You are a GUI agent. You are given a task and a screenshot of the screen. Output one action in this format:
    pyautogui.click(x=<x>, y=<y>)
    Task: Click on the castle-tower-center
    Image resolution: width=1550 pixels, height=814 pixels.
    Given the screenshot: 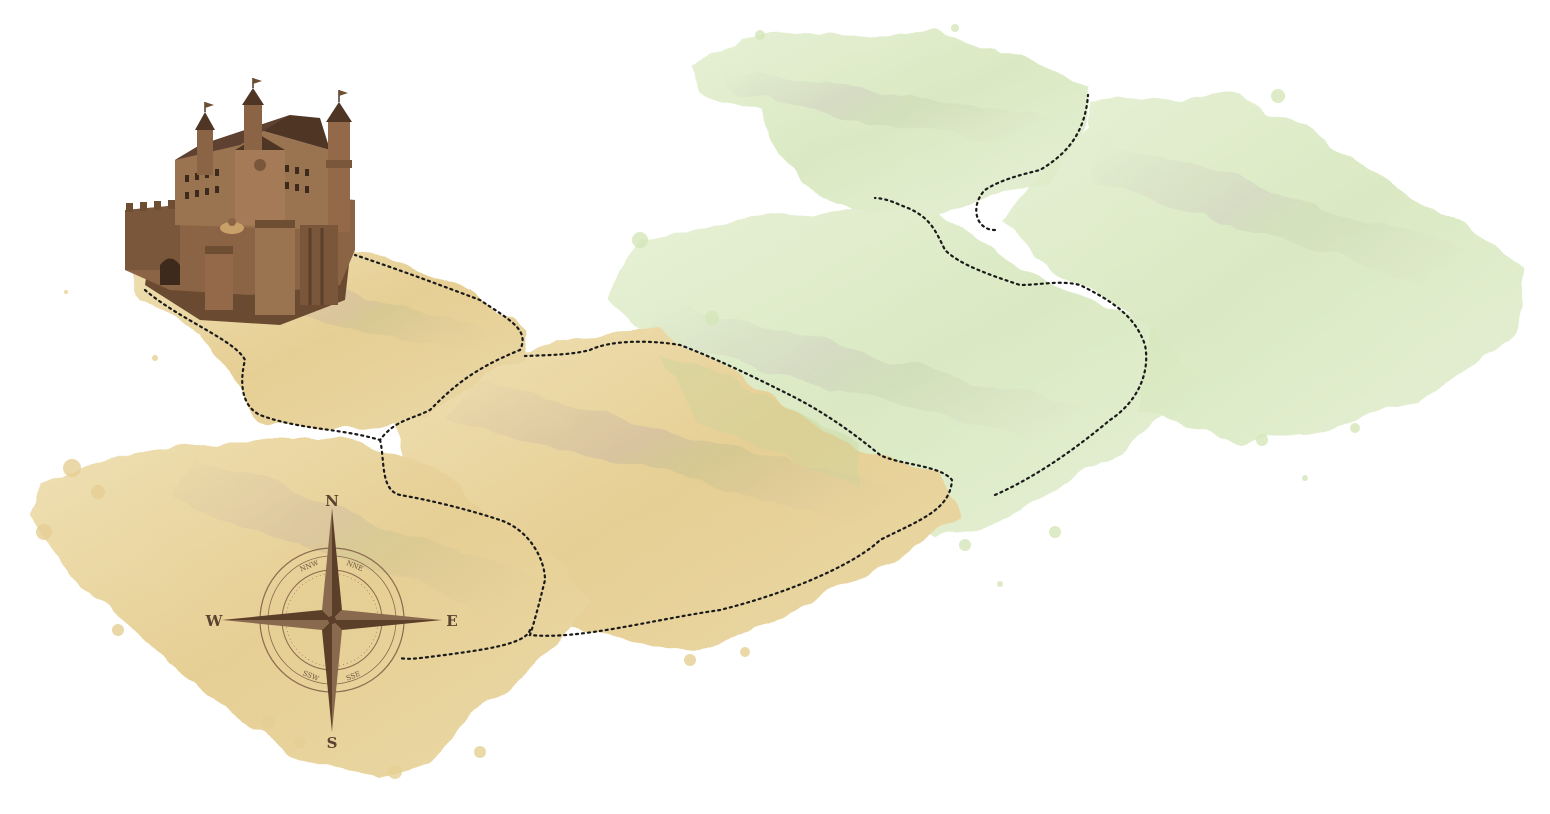 What is the action you would take?
    pyautogui.click(x=253, y=114)
    